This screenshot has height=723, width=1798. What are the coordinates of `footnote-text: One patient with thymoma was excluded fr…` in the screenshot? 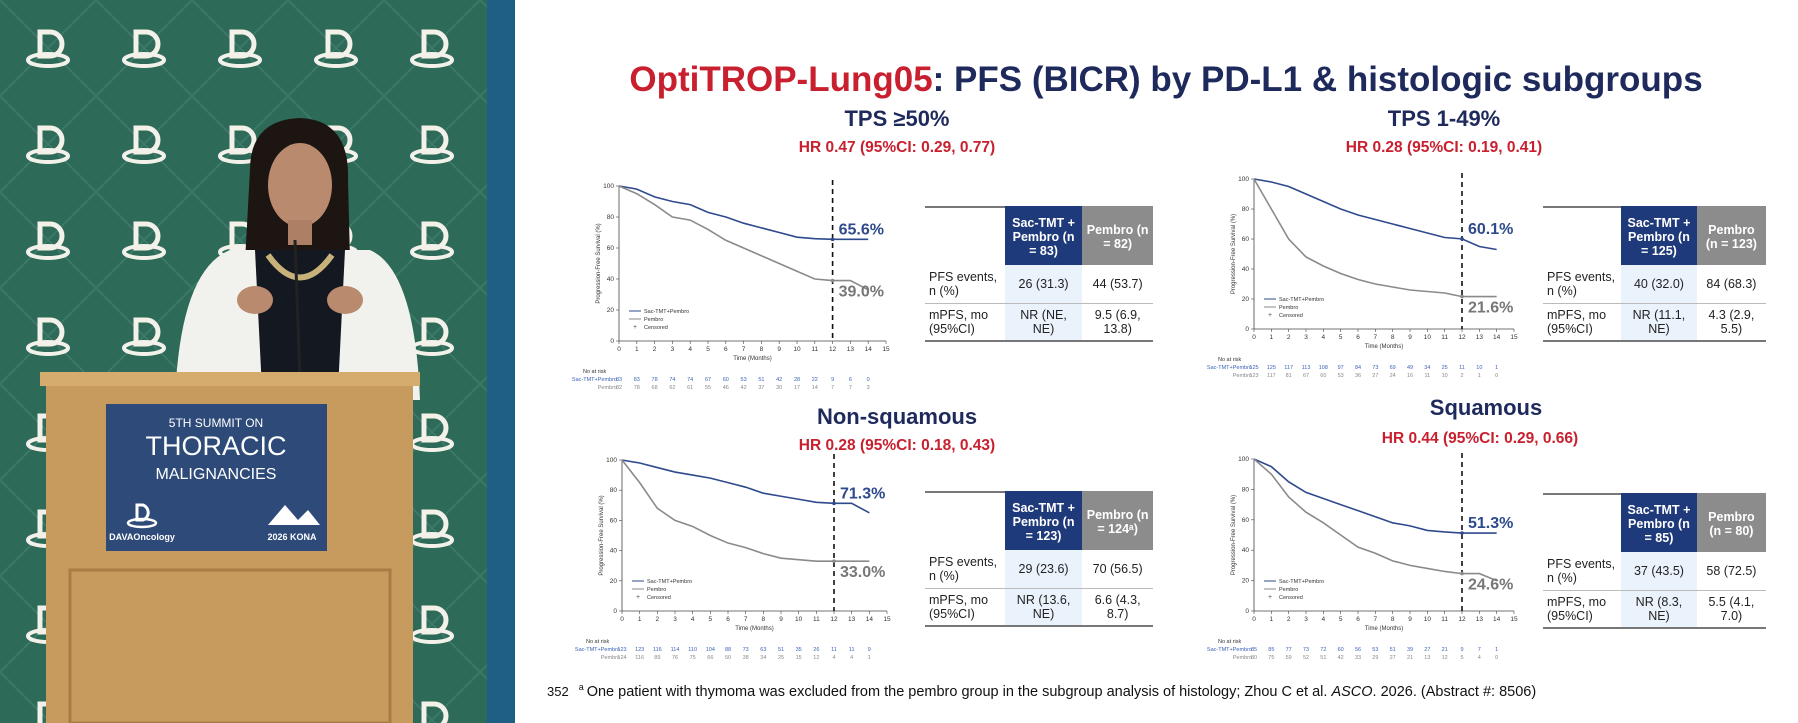 It's located at (959, 691).